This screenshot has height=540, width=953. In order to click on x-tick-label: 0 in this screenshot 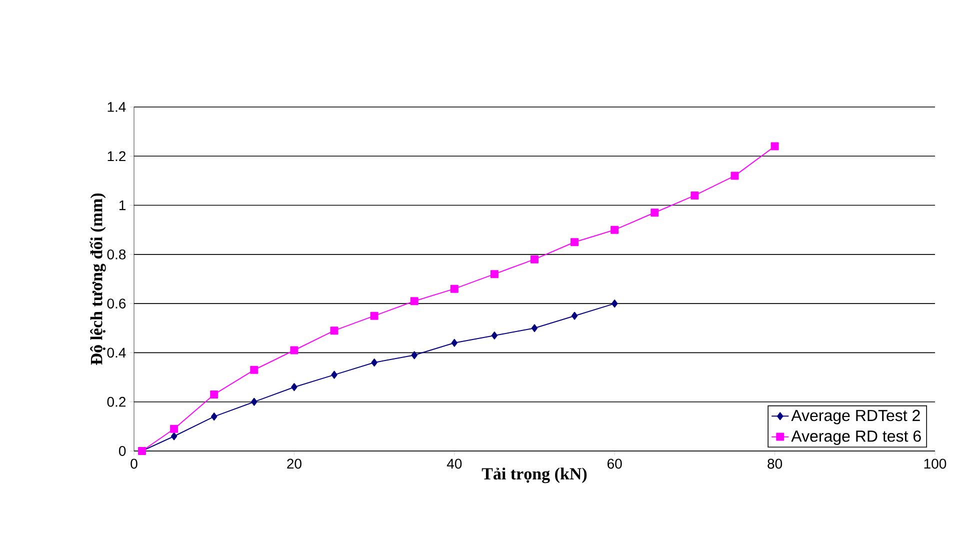, I will do `click(134, 463)`.